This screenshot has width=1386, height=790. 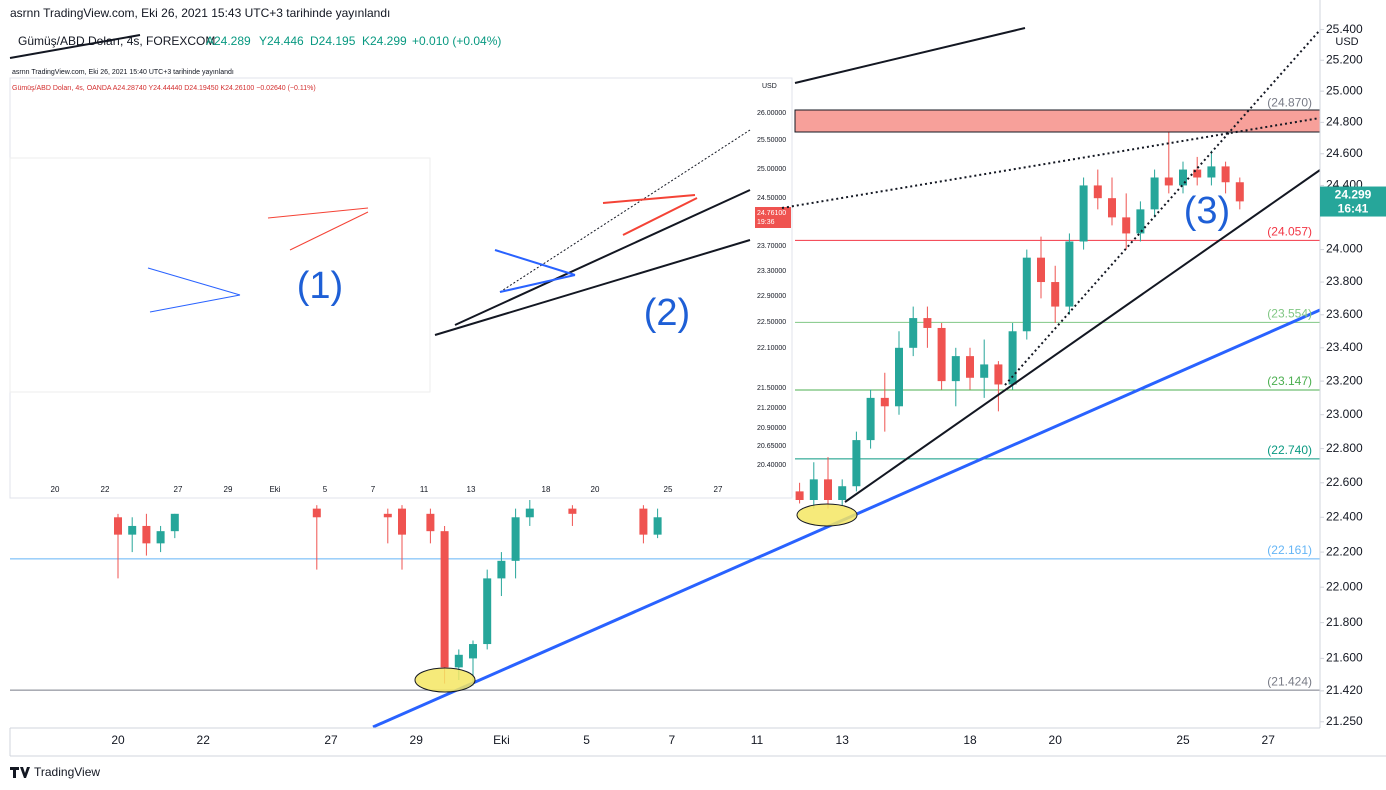 I want to click on inner-inset-frame, so click(x=220, y=275).